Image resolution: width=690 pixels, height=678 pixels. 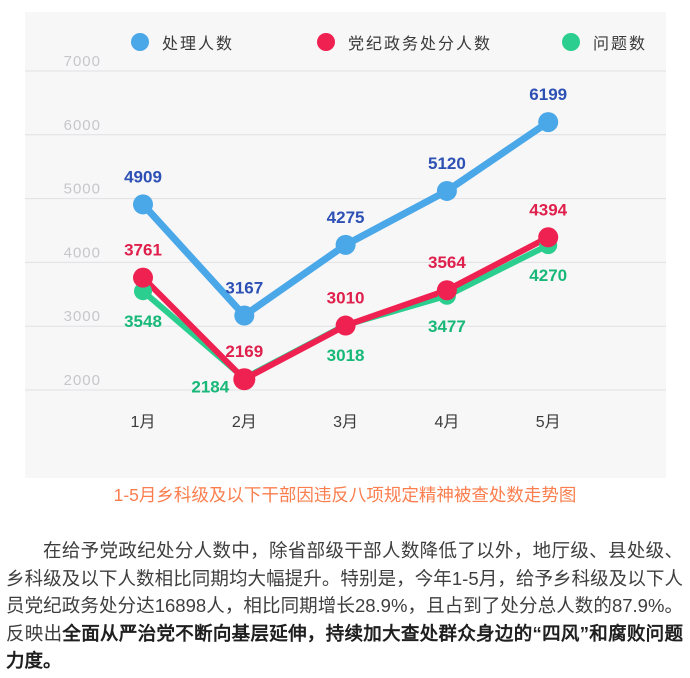 I want to click on x-axis-label: 4月, so click(x=446, y=422).